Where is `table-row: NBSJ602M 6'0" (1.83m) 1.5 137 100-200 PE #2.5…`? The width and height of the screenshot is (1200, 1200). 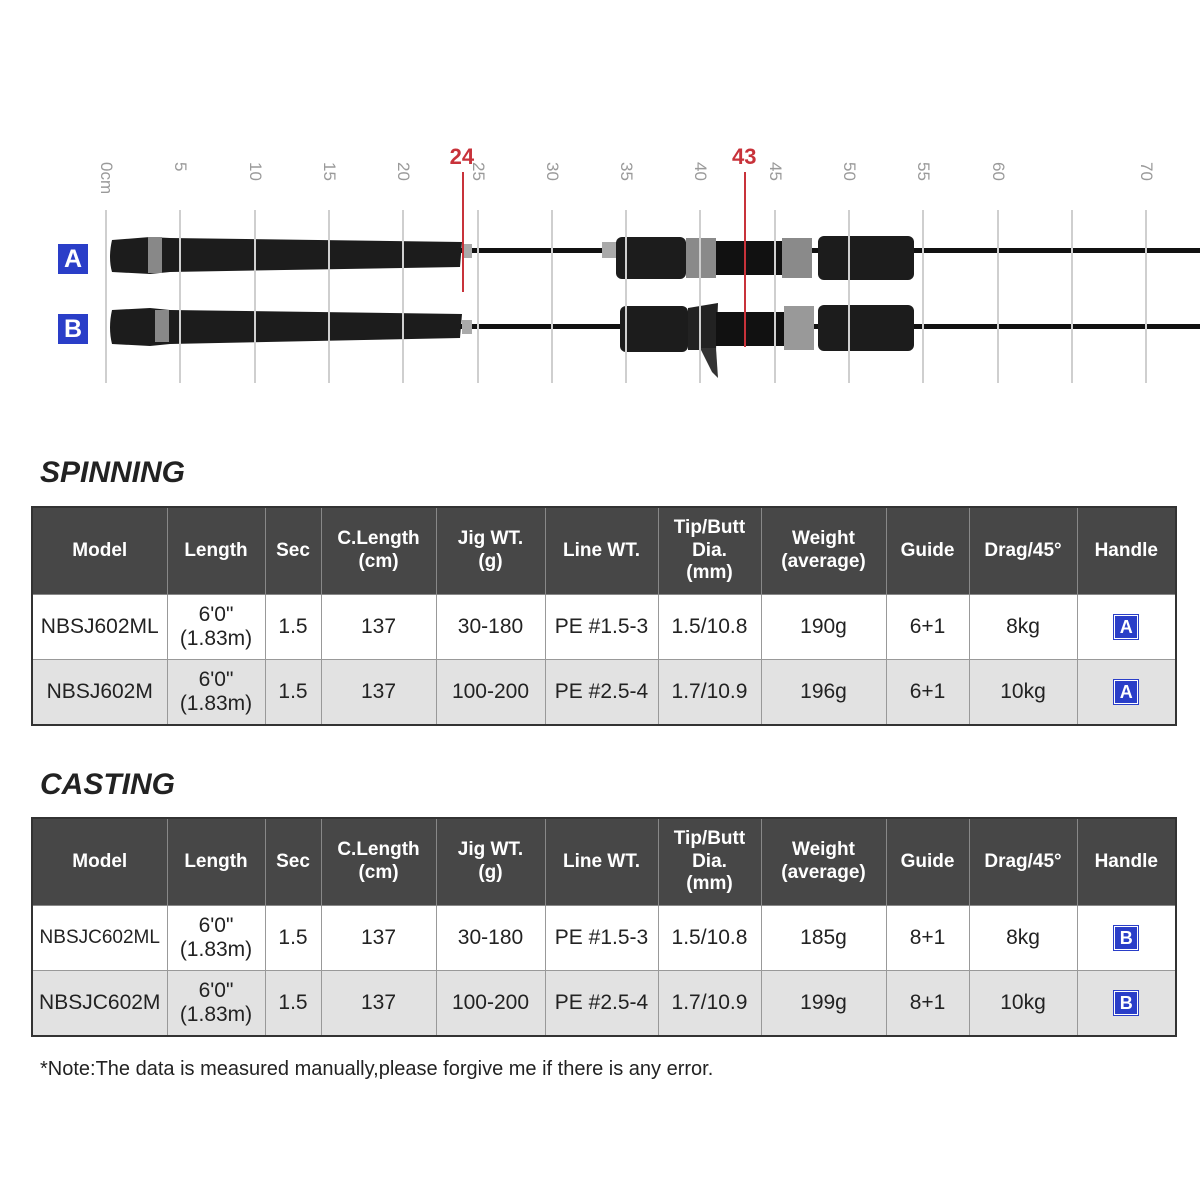 table-row: NBSJ602M 6'0" (1.83m) 1.5 137 100-200 PE #2.5… is located at coordinates (604, 692).